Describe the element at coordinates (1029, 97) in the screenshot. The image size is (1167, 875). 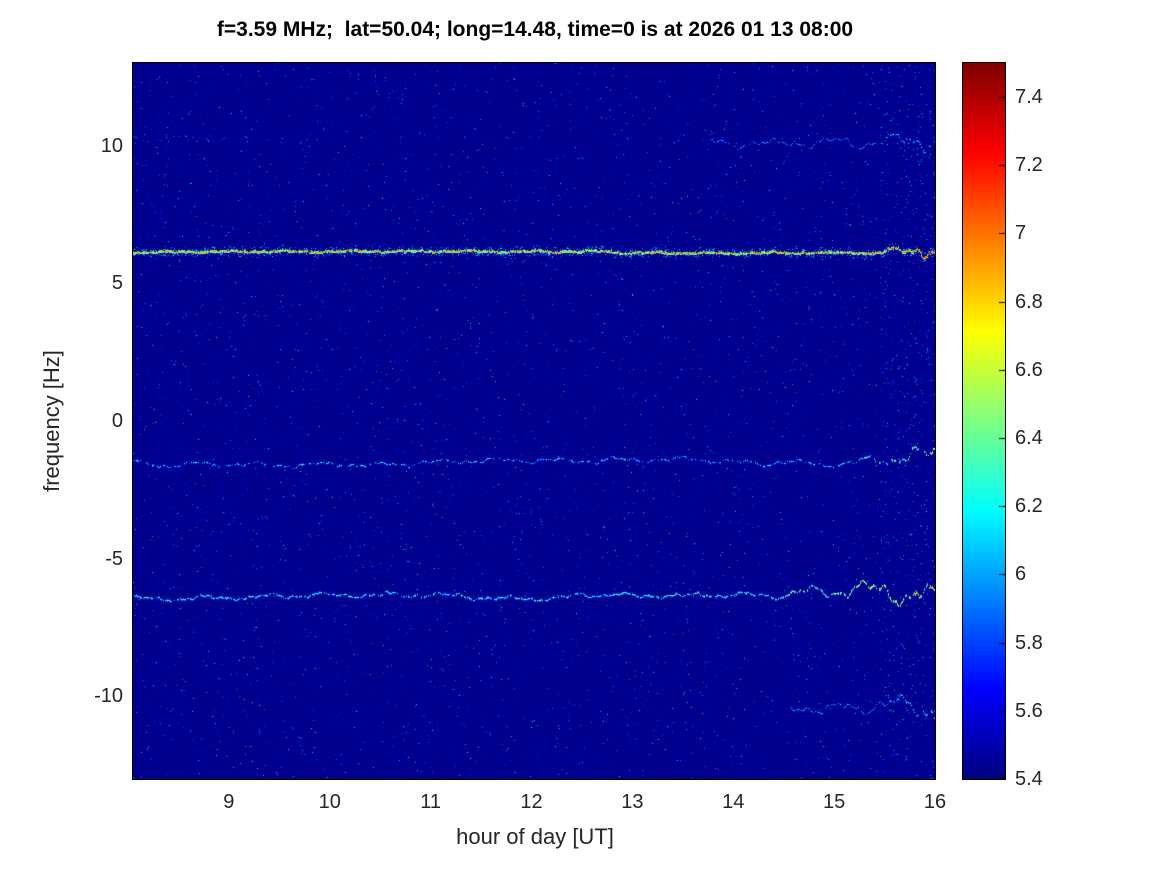
I see `colorbar-tick-label: 7.4` at that location.